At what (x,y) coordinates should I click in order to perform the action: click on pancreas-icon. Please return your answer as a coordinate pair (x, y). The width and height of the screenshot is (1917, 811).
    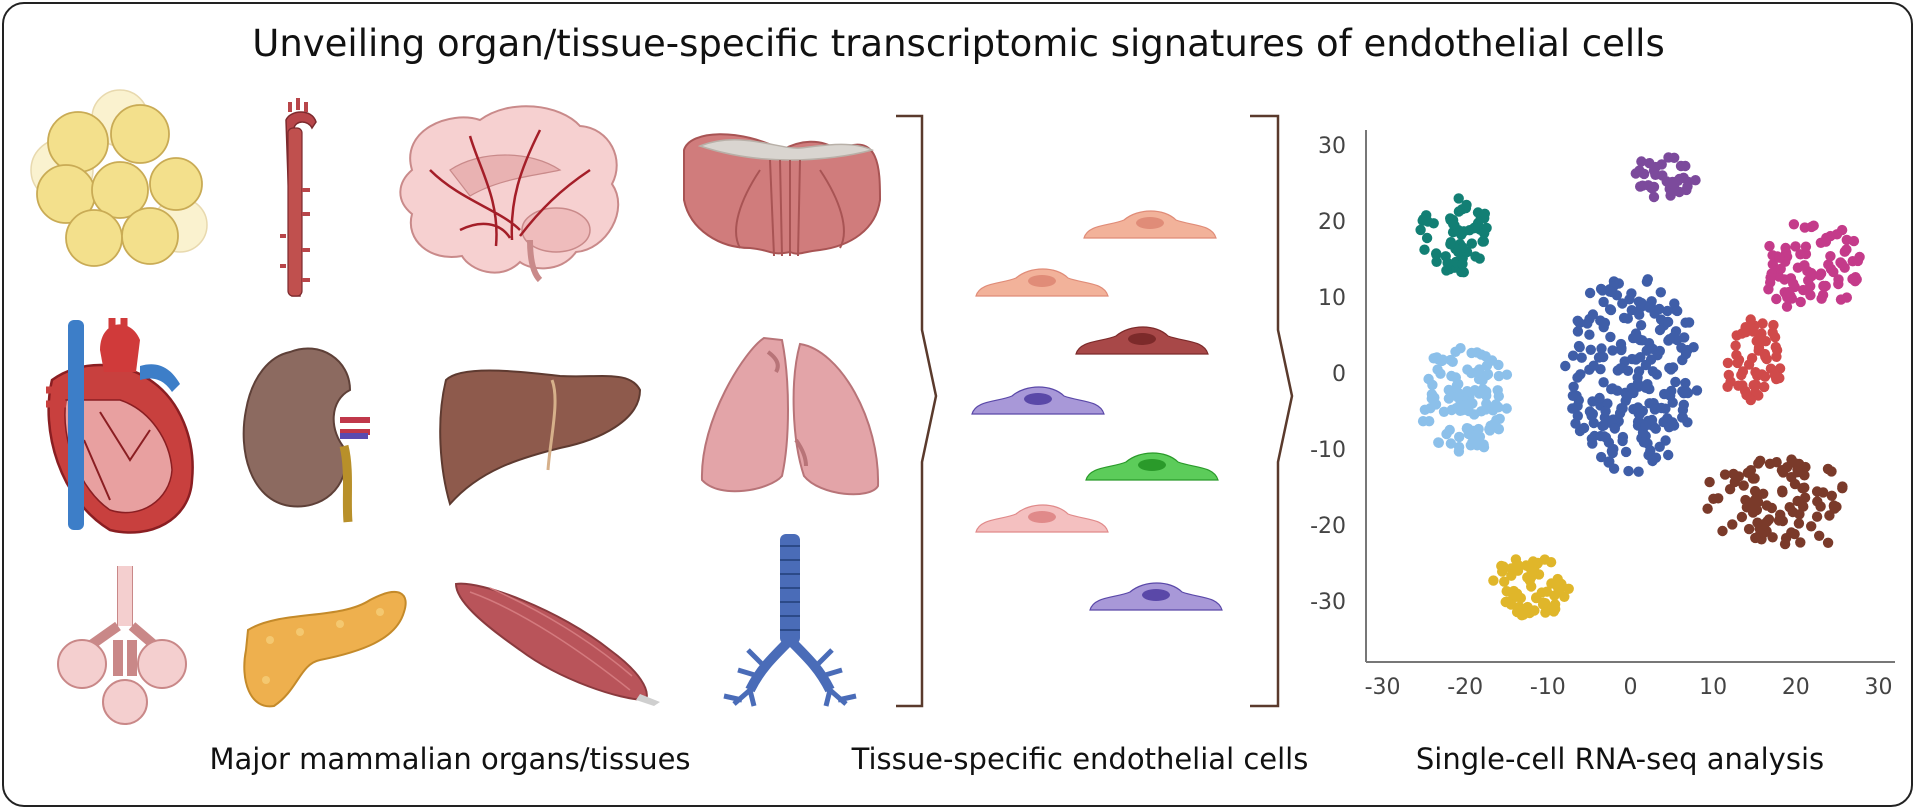
    Looking at the image, I should click on (325, 649).